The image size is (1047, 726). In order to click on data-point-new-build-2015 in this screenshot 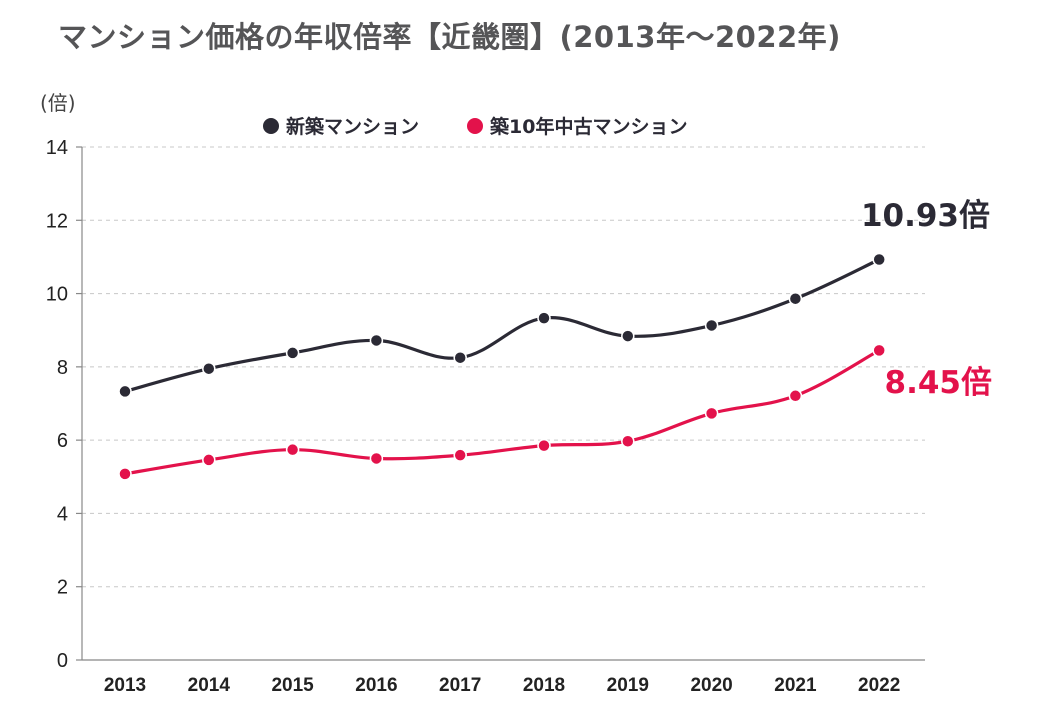, I will do `click(292, 353)`.